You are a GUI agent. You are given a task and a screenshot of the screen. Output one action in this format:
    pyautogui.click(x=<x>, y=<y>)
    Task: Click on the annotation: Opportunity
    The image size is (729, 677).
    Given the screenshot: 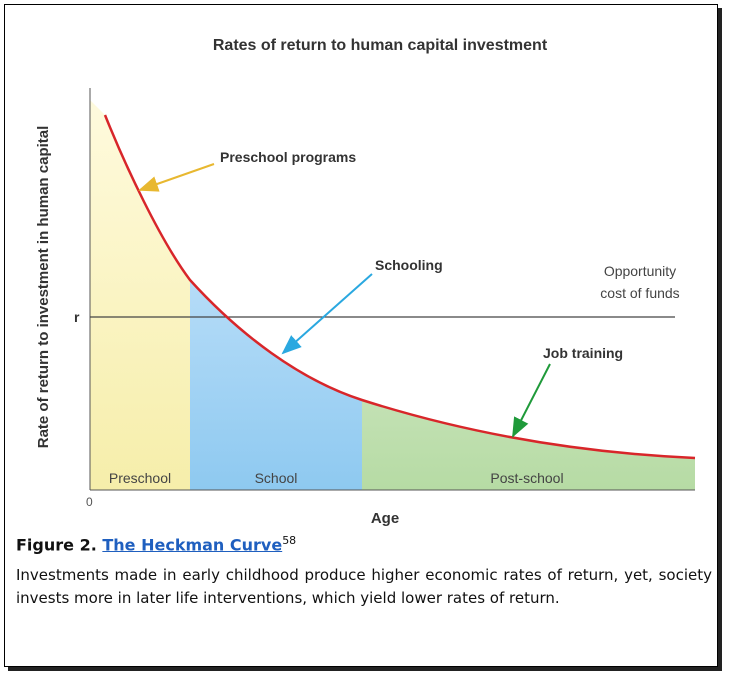 What is the action you would take?
    pyautogui.click(x=640, y=271)
    